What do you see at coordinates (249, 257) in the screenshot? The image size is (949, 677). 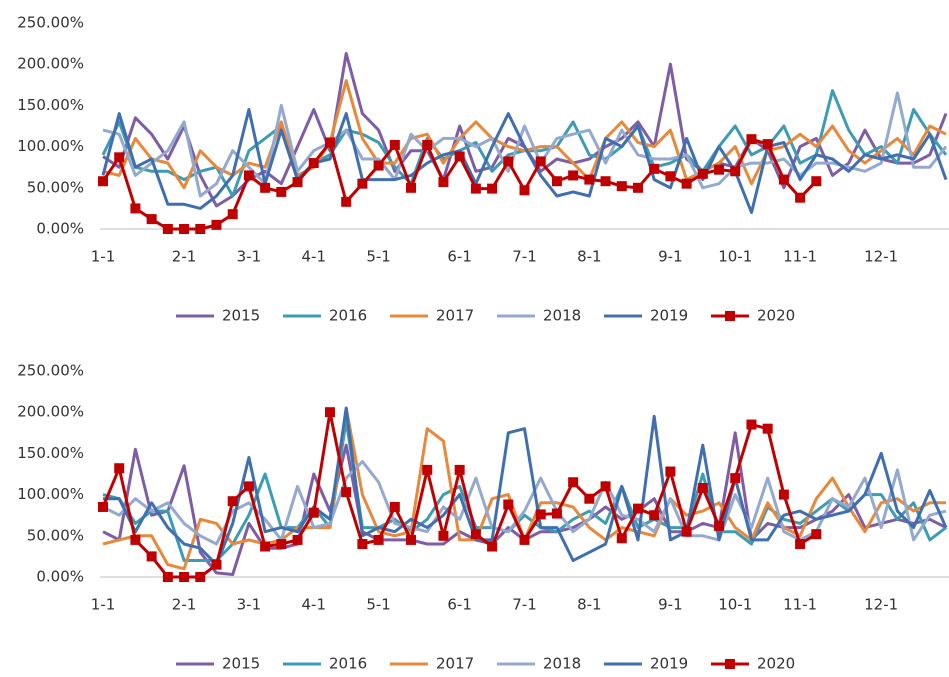 I see `x-tick-label: 3-1` at bounding box center [249, 257].